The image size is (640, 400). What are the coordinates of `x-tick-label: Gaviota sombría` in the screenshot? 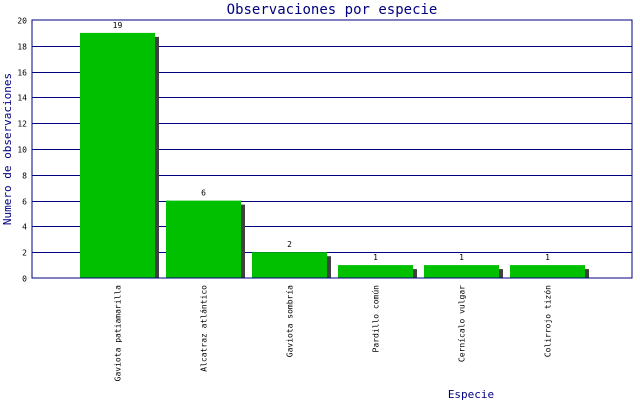 It's located at (290, 321).